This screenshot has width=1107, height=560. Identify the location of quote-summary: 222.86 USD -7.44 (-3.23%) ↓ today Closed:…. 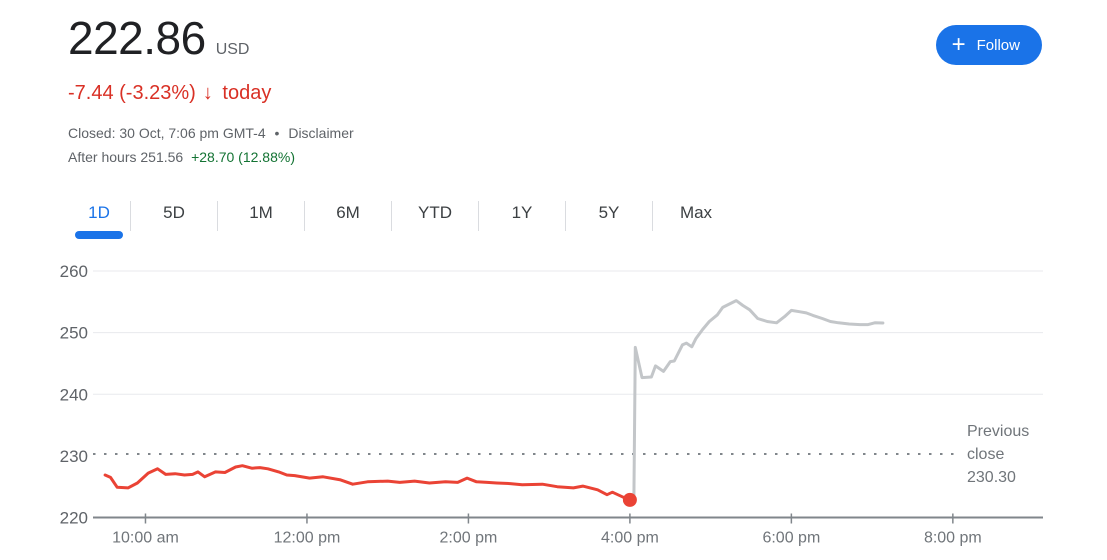
(211, 89).